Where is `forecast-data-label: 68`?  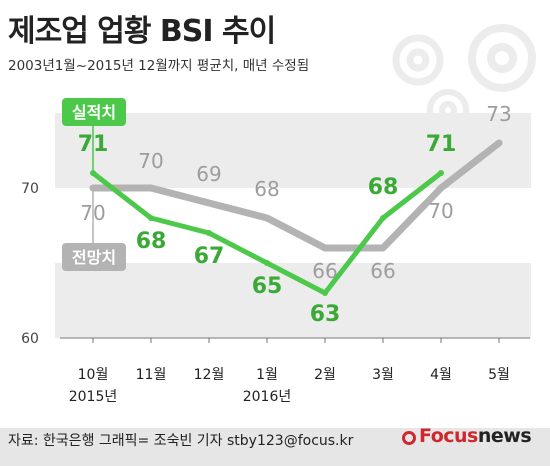
forecast-data-label: 68 is located at coordinates (266, 189).